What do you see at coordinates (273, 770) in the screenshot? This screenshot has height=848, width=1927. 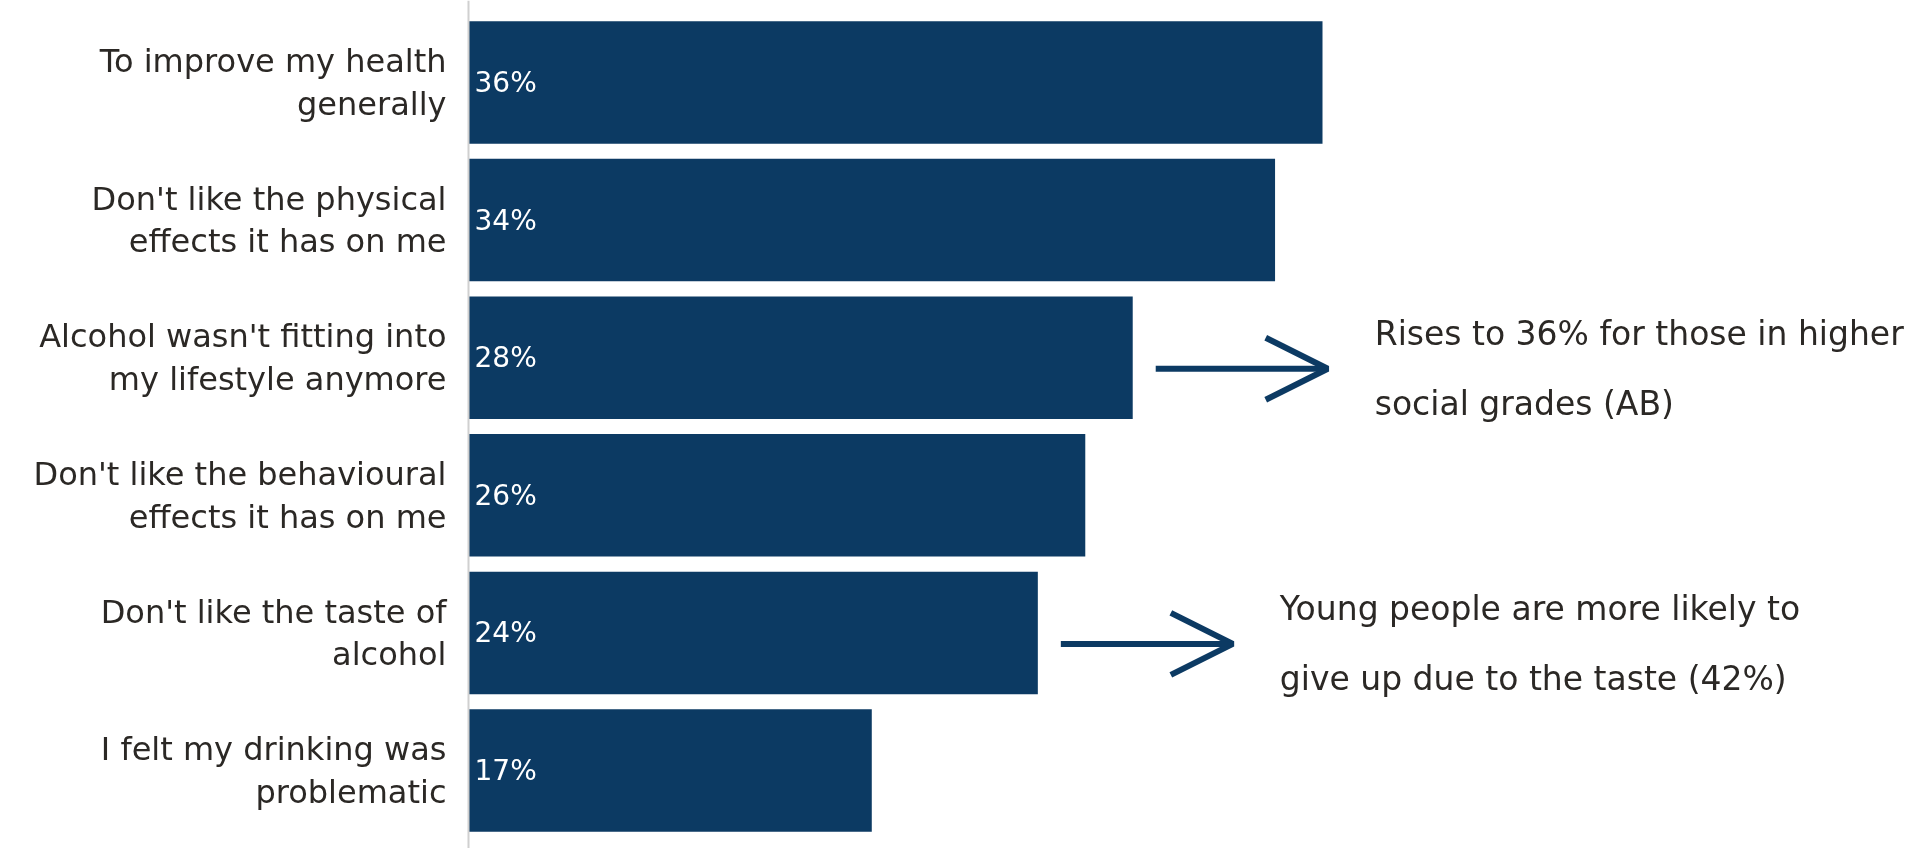 I see `y-tick-label: I felt my drinking was problematic` at bounding box center [273, 770].